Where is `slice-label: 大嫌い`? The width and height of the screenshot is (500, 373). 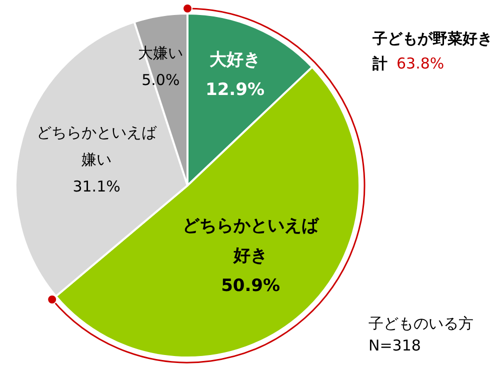
slice-label: 大嫌い is located at coordinates (161, 53).